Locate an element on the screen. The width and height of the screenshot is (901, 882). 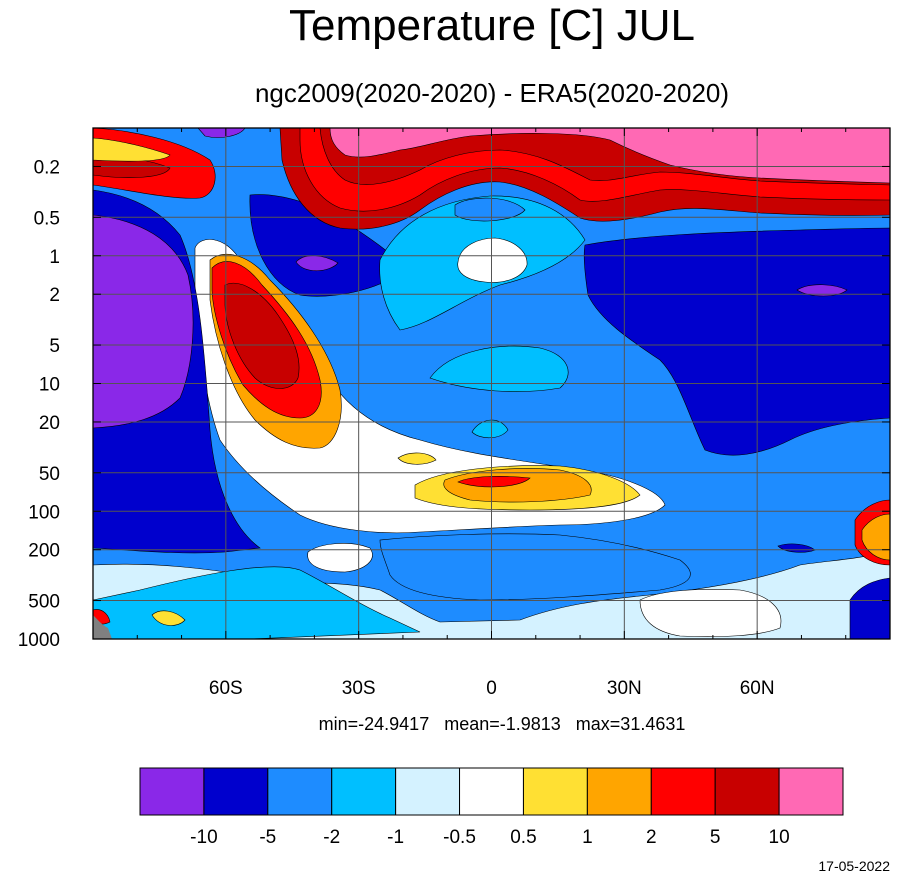
y-tick-label: 0.2 is located at coordinates (47, 167).